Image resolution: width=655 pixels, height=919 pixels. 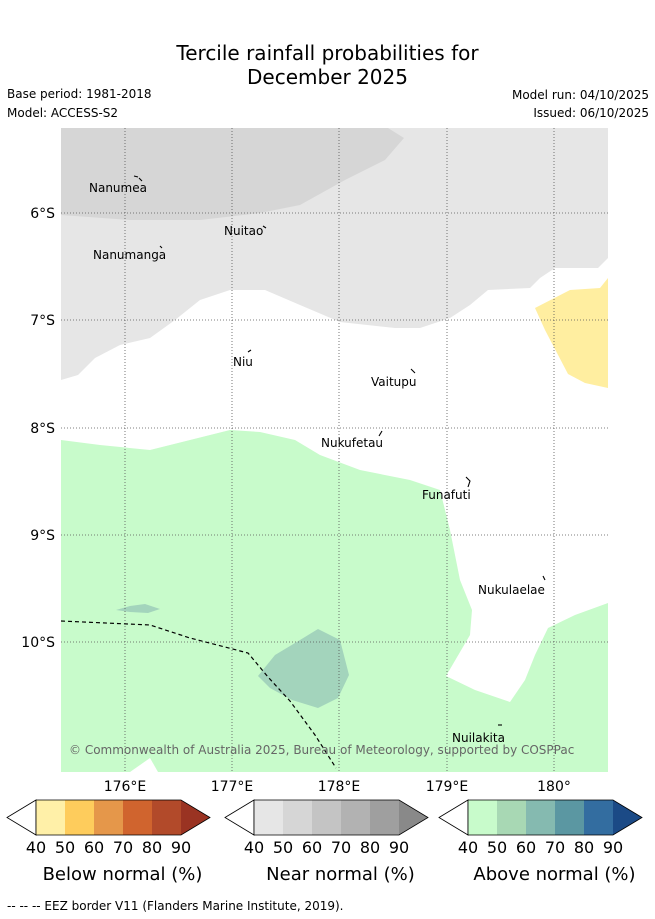 I want to click on white-pocket, so click(x=144, y=765).